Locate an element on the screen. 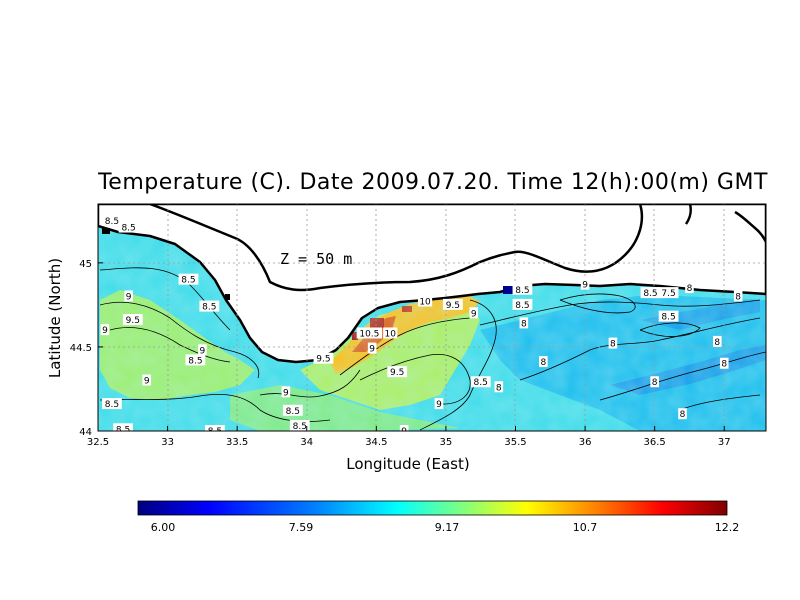 The height and width of the screenshot is (600, 800). colorbar-label-max: 12.2 is located at coordinates (727, 527).